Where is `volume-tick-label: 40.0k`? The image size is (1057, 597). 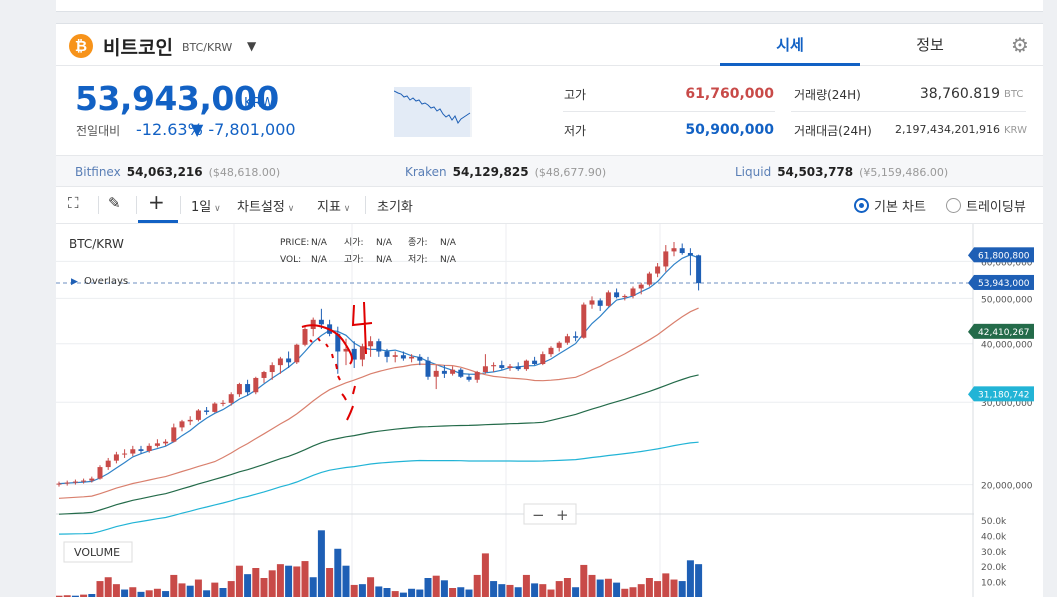
volume-tick-label: 40.0k is located at coordinates (994, 537).